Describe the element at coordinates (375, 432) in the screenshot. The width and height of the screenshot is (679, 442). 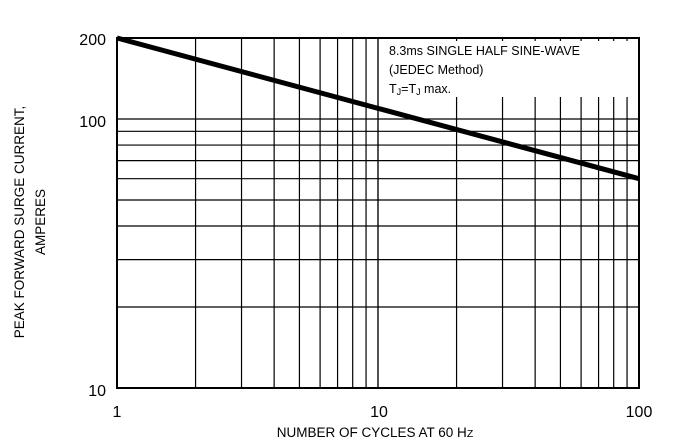
I see `x-axis-label: NUMBER OF CYCLES AT 60 HZ` at that location.